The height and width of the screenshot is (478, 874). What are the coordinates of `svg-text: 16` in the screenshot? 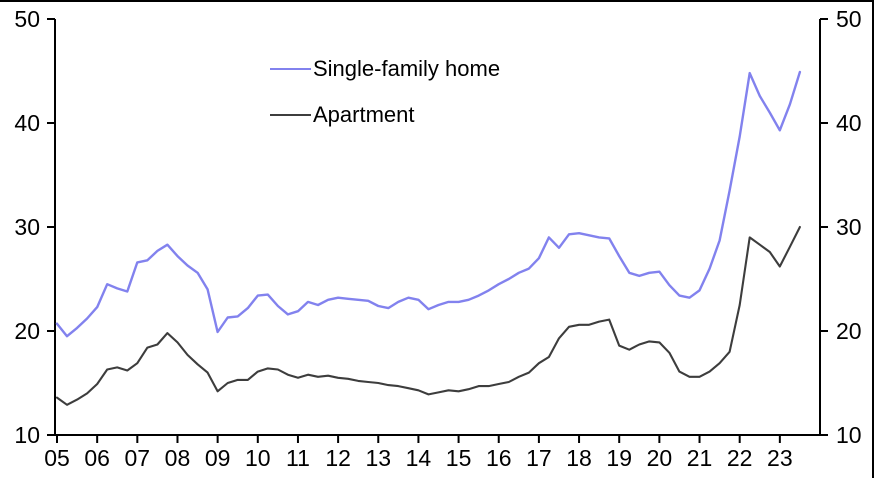 It's located at (499, 458).